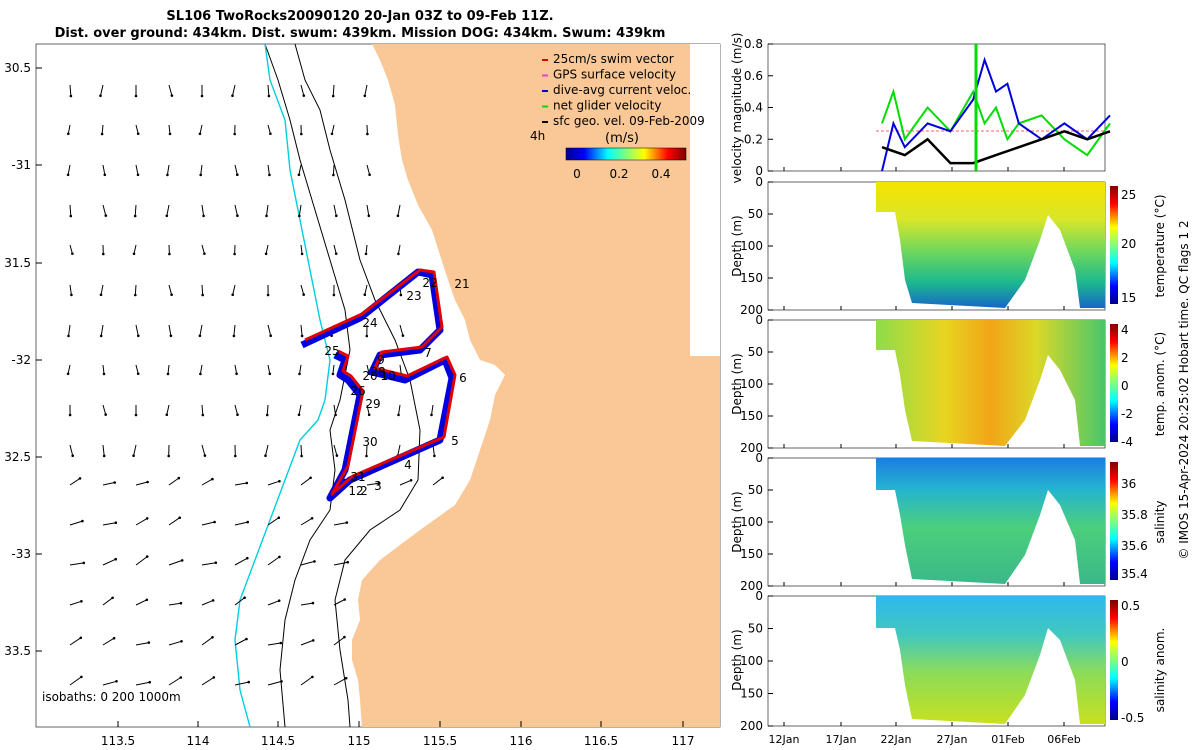 This screenshot has width=1200, height=750. I want to click on colorbar-title: (m/s), so click(622, 138).